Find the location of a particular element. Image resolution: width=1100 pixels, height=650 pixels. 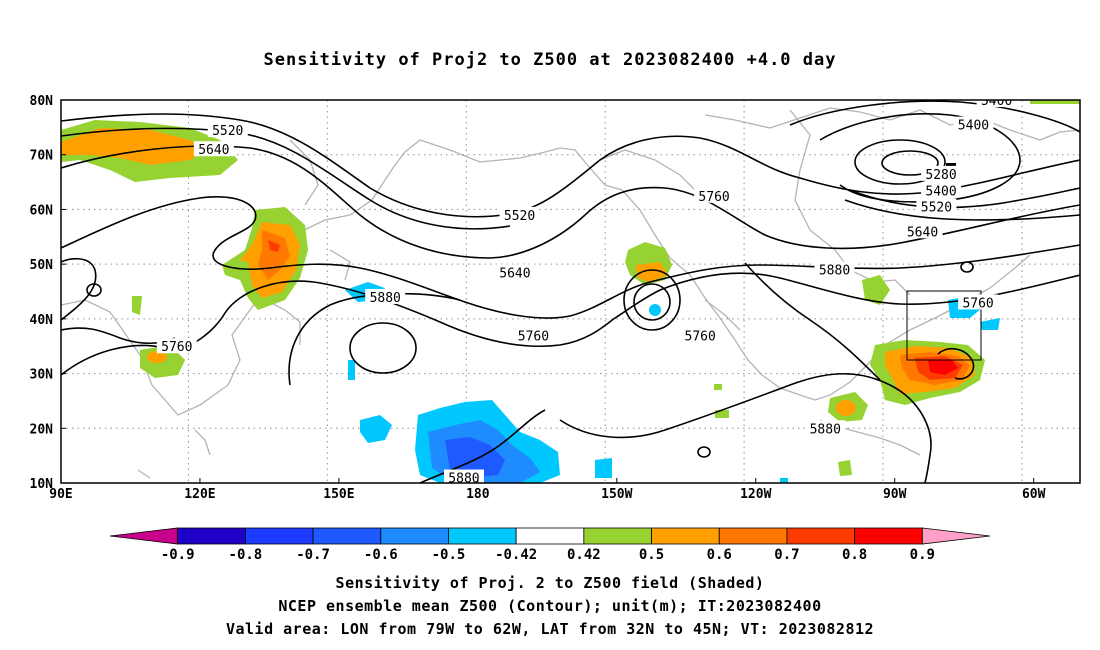

lon-label: 60W is located at coordinates (1034, 494).